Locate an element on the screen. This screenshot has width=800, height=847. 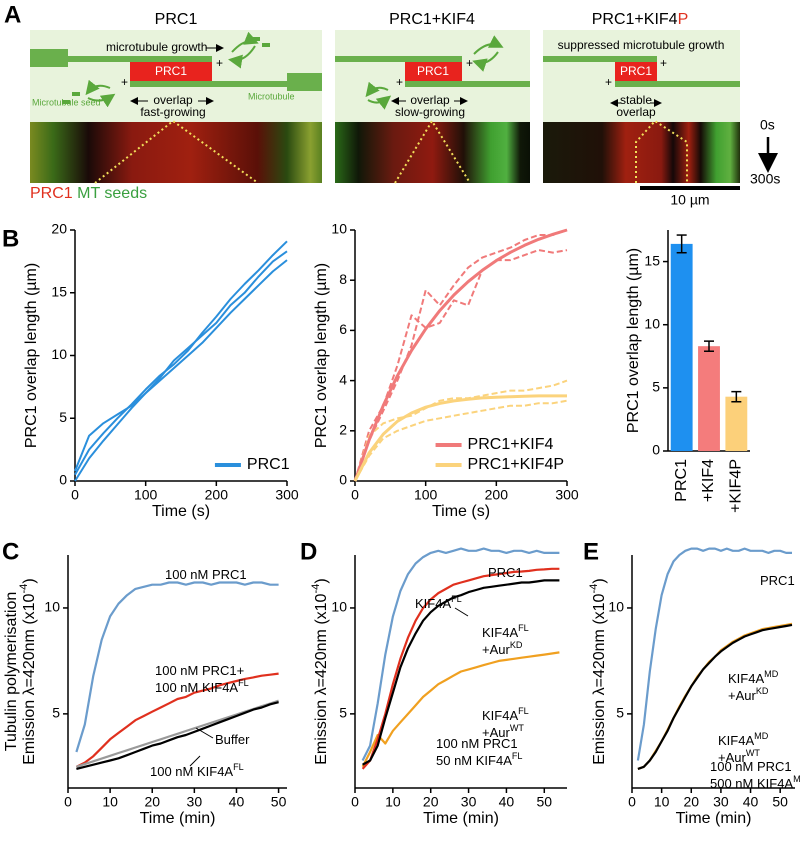
annotation: 50 nM KIF4AFL is located at coordinates (479, 759).